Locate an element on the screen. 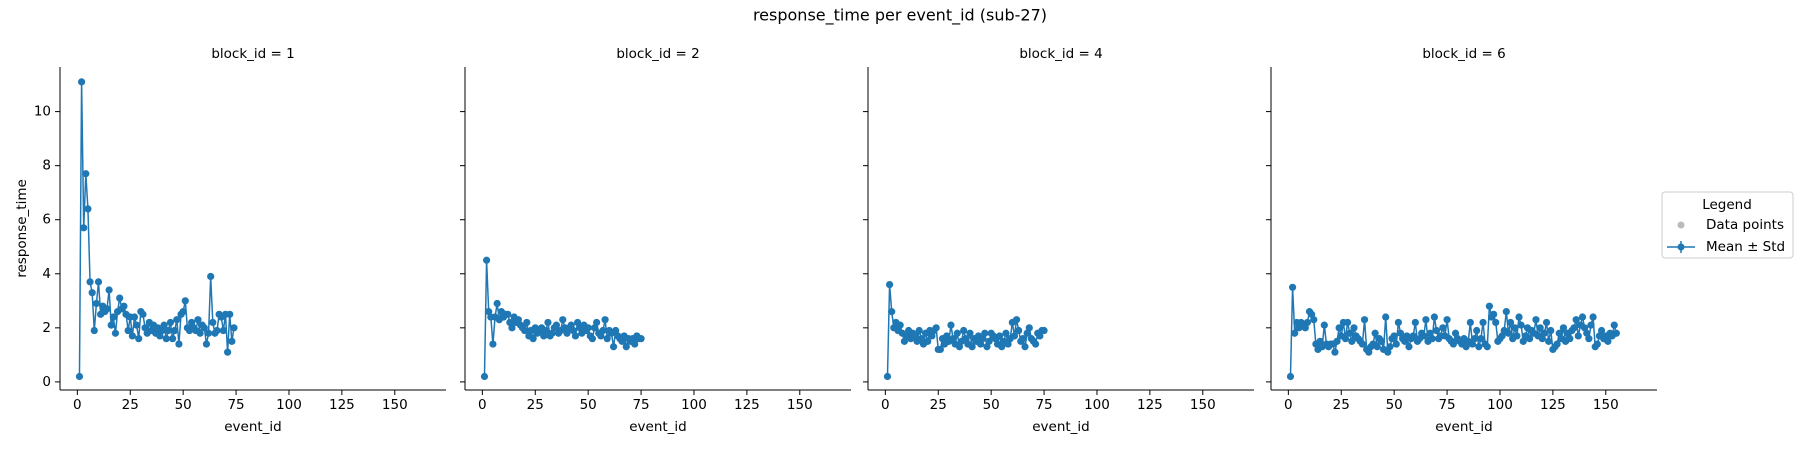  y-tick-label: 4 is located at coordinates (46, 274).